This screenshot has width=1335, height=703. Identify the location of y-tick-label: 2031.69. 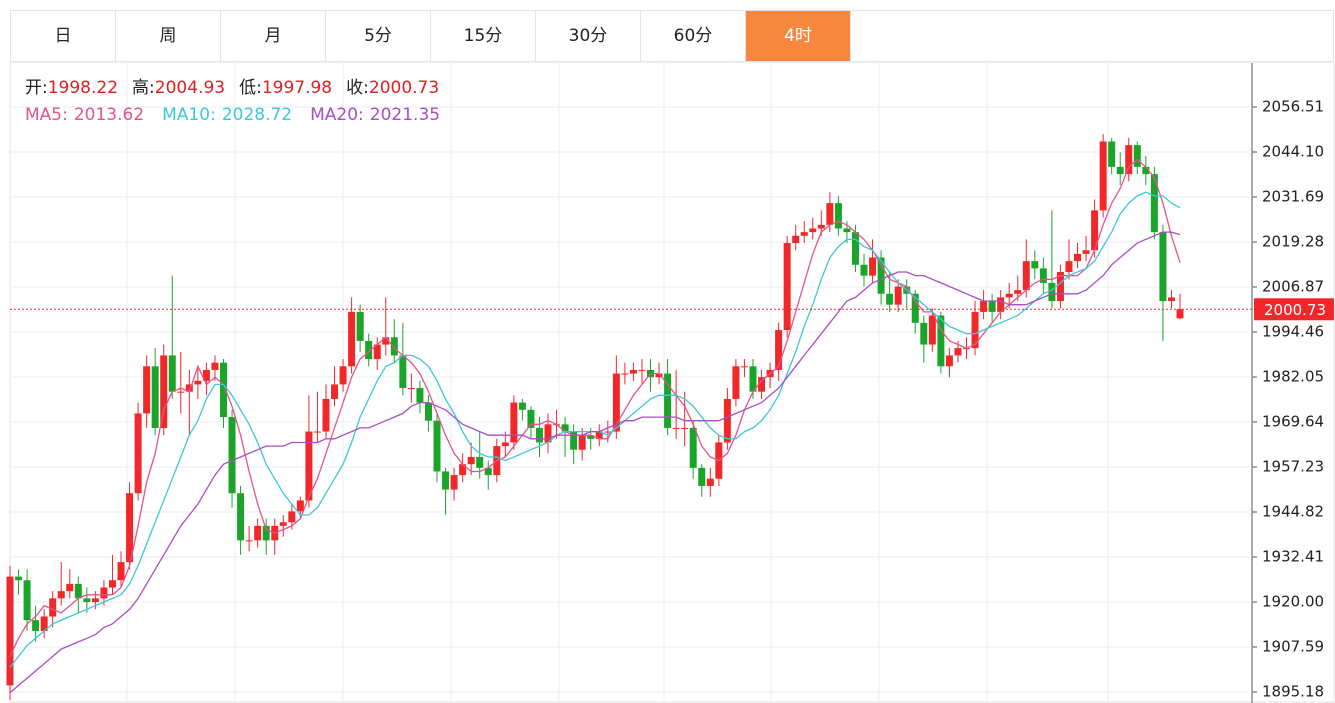
(1293, 196).